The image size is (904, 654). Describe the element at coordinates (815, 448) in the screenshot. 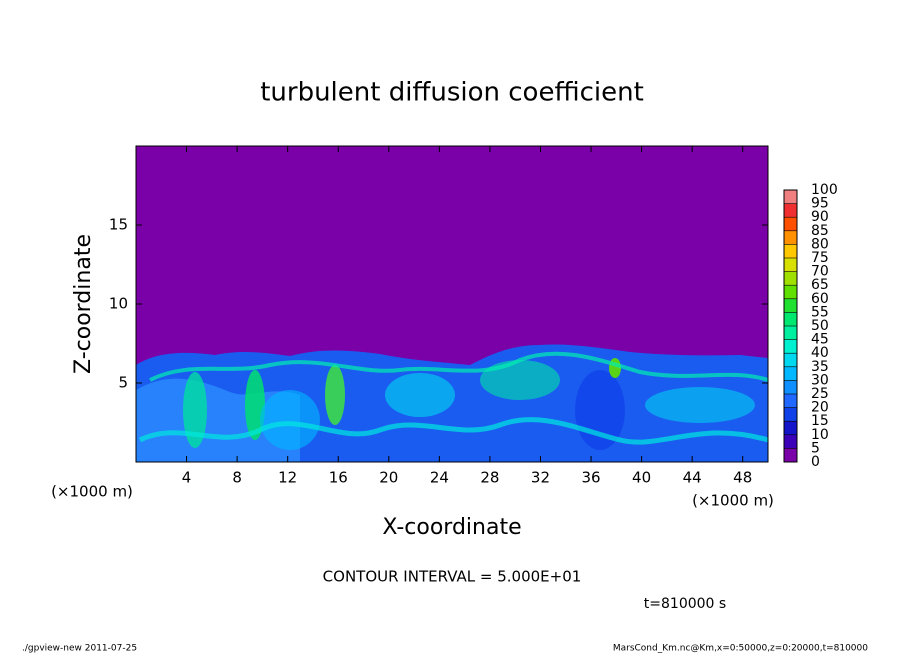

I see `colorbar-label: 5` at that location.